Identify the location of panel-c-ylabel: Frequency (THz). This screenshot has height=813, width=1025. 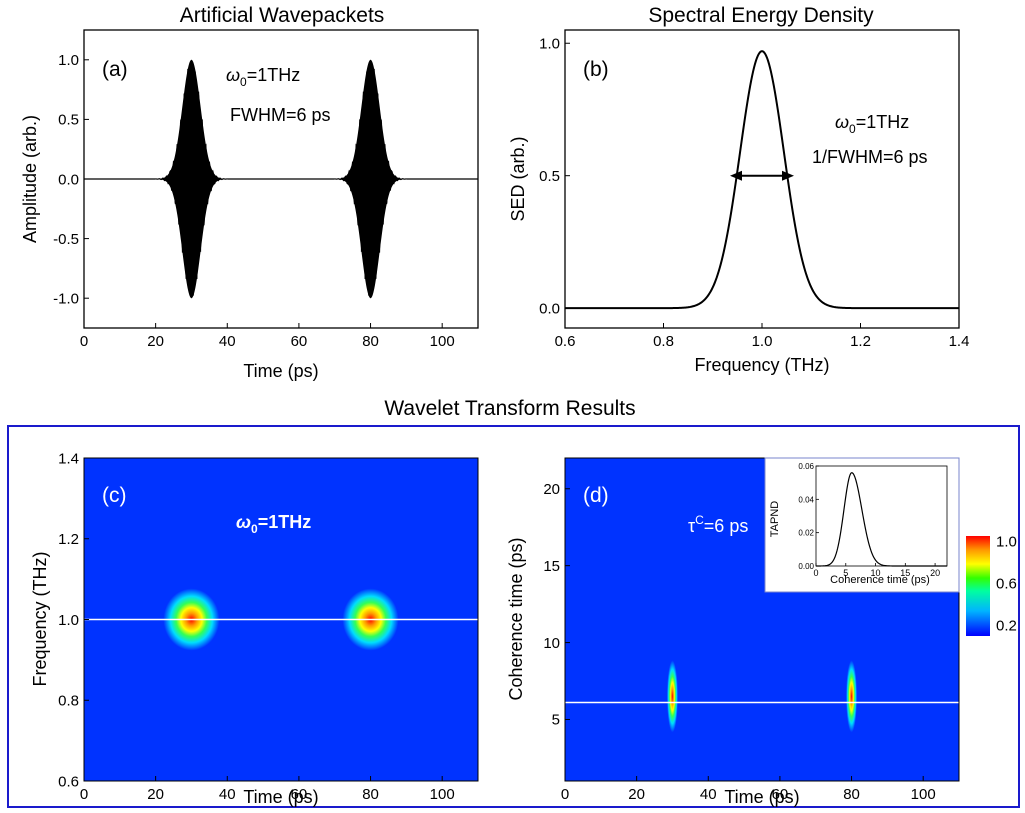
(40, 618).